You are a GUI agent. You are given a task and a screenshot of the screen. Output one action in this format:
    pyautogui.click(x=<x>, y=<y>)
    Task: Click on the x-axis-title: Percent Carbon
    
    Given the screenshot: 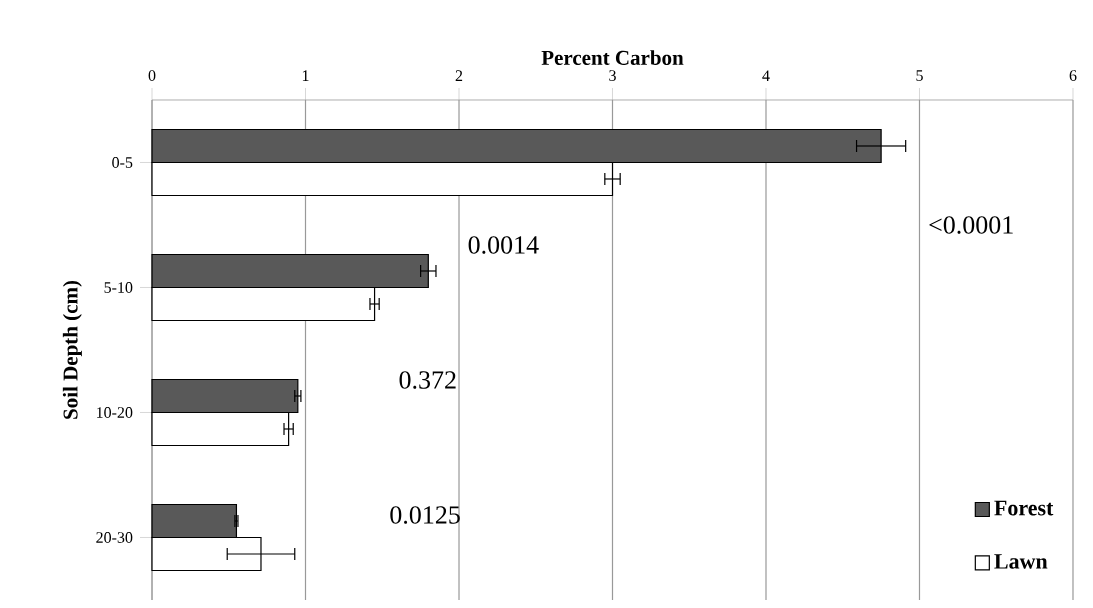 What is the action you would take?
    pyautogui.click(x=612, y=57)
    